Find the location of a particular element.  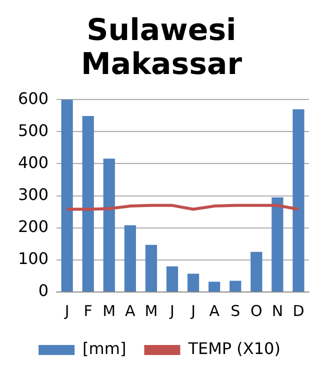

x-tick-label: O is located at coordinates (256, 311).